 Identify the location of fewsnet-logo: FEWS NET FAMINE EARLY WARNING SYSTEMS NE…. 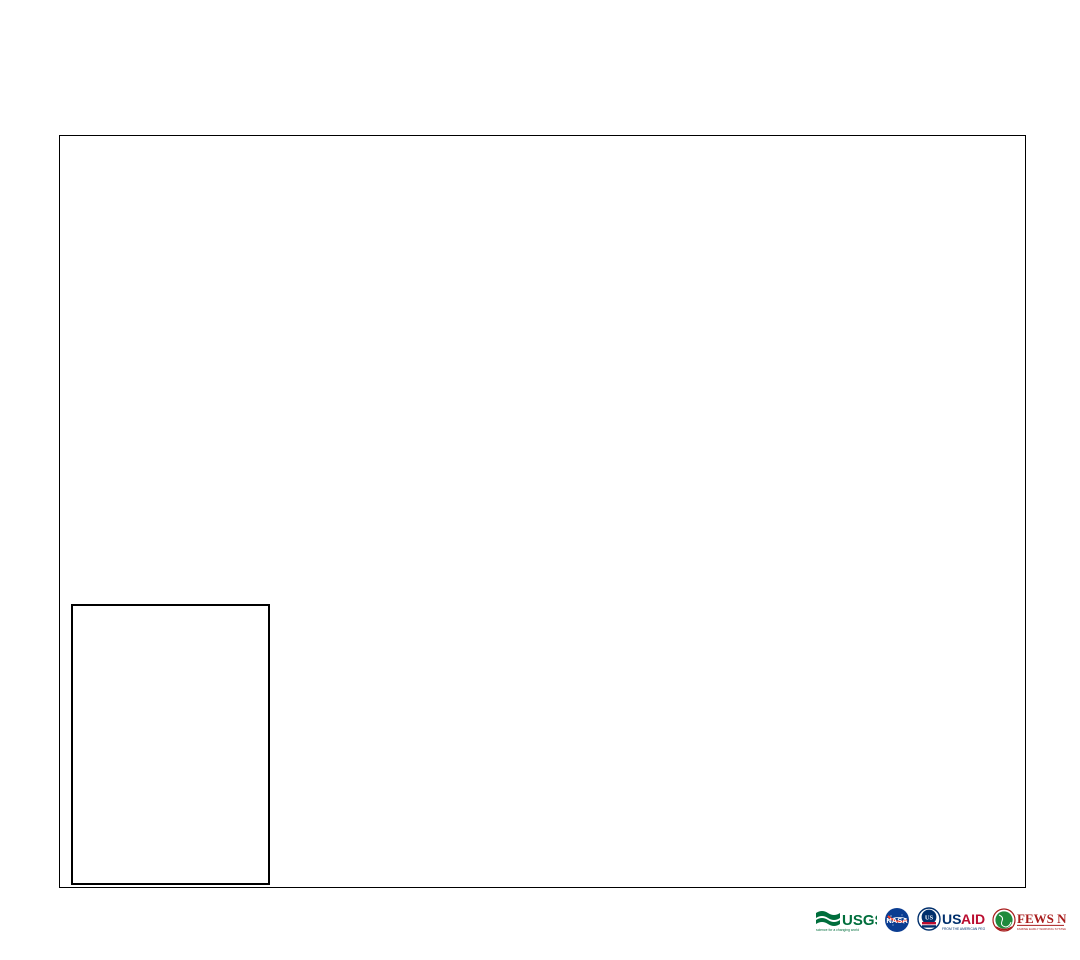
(1029, 920).